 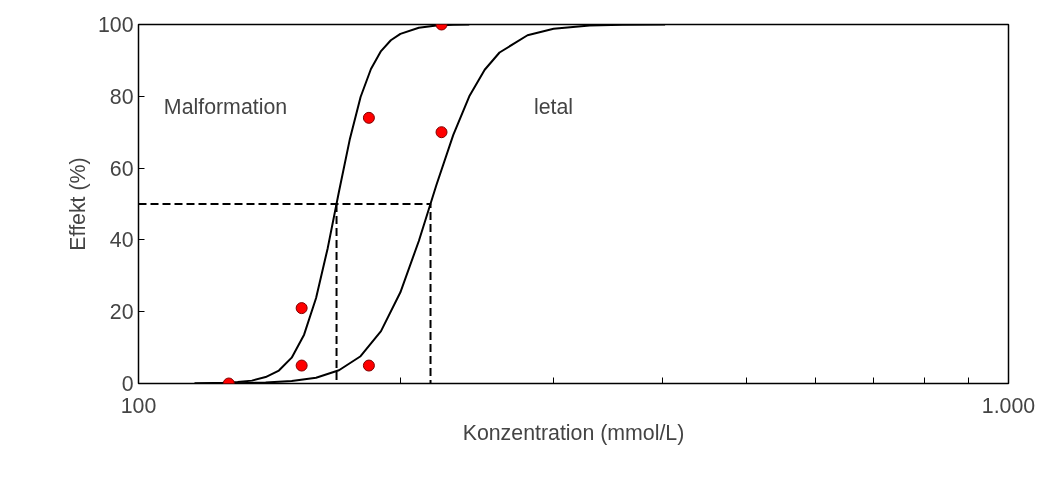 I want to click on y-tick-label: 60, so click(x=121, y=168).